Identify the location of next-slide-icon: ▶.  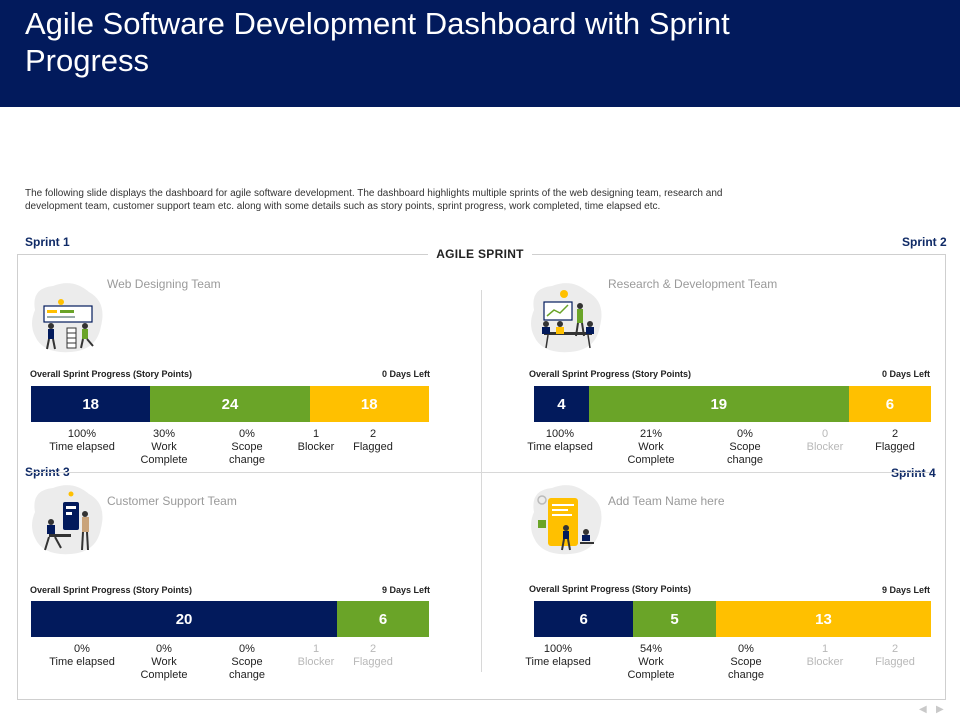
(940, 709).